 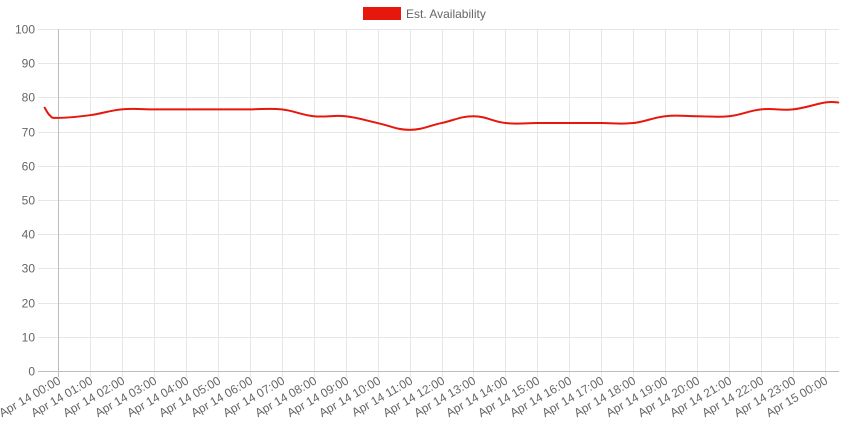 What do you see at coordinates (29, 235) in the screenshot?
I see `y-tick-label: 40` at bounding box center [29, 235].